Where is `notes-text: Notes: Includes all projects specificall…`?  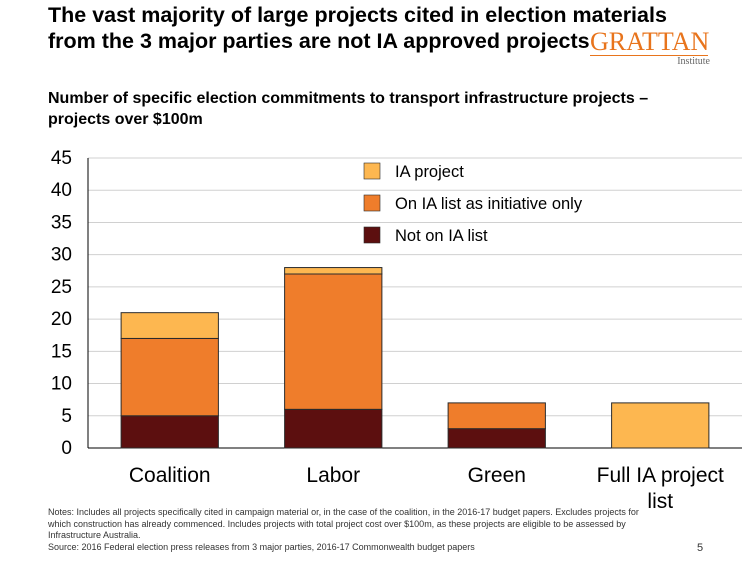
notes-text: Notes: Includes all projects specificall… is located at coordinates (343, 523).